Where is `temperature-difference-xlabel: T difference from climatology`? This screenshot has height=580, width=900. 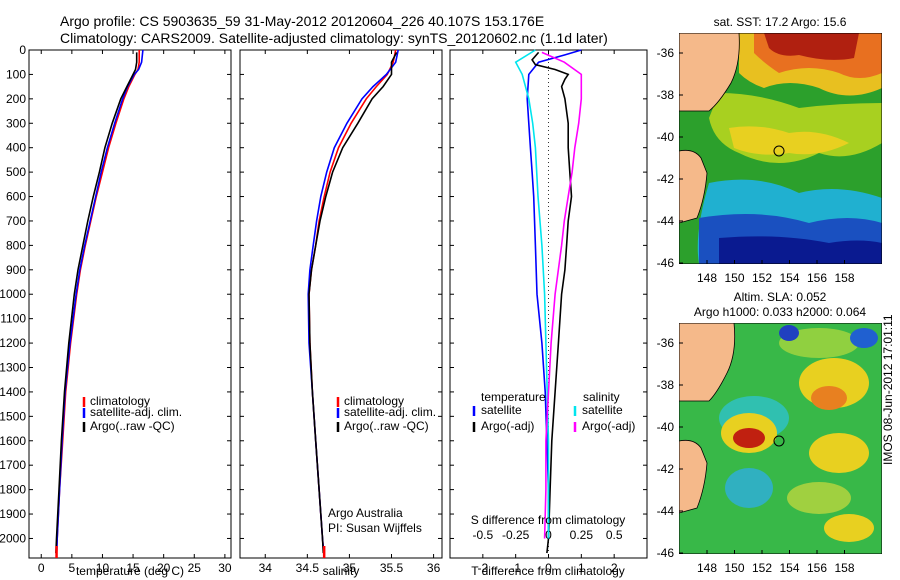
temperature-difference-xlabel: T difference from climatology is located at coordinates (548, 571).